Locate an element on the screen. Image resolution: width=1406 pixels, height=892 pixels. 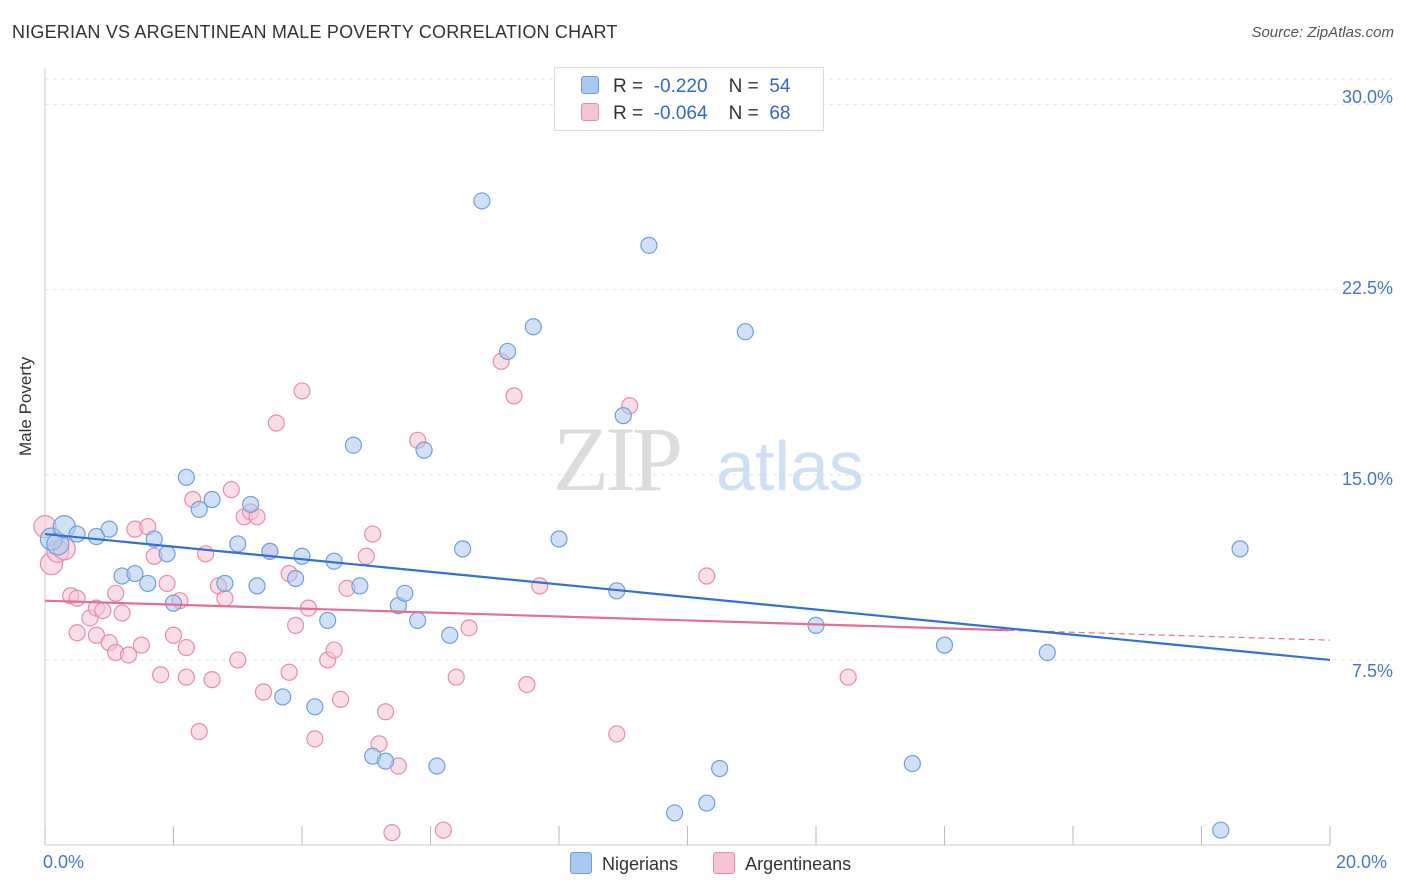
n-value-argentineans: 68 is located at coordinates (780, 113).